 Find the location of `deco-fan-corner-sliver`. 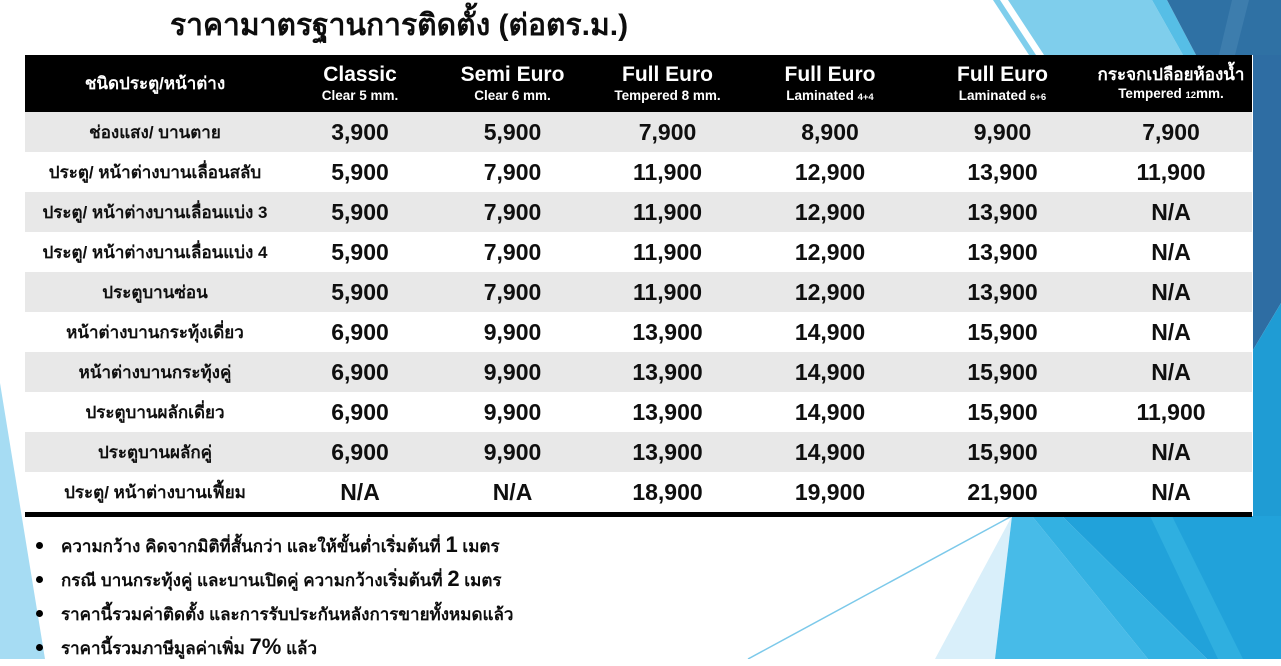

deco-fan-corner-sliver is located at coordinates (1196, 587).